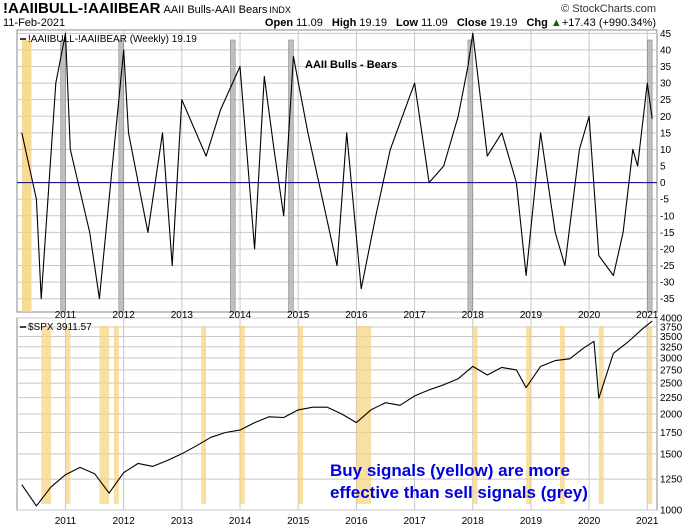 This screenshot has width=700, height=530. What do you see at coordinates (240, 315) in the screenshot?
I see `top-x-tick-label: 2014` at bounding box center [240, 315].